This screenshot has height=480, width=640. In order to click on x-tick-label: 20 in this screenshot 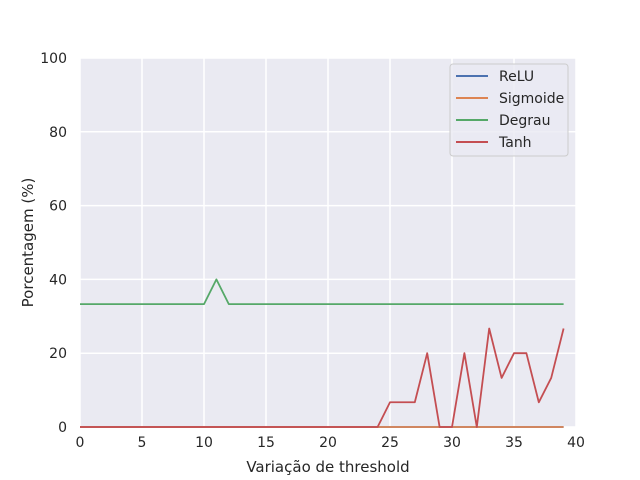, I will do `click(328, 443)`.